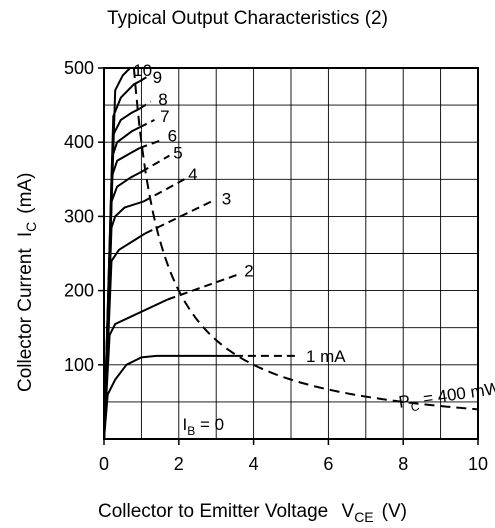  Describe the element at coordinates (79, 365) in the screenshot. I see `y-tick-label: 100` at that location.